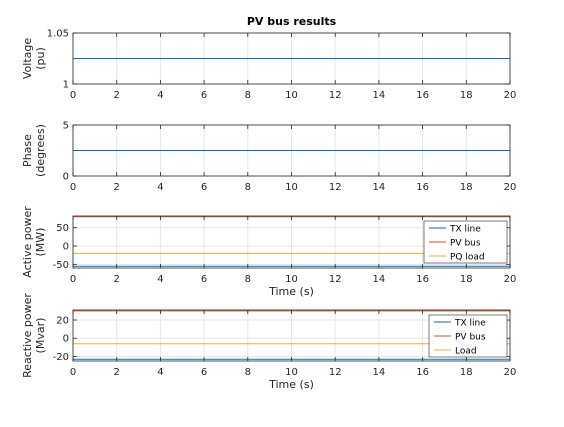 This screenshot has width=564, height=427. I want to click on y-tick-label: 5, so click(66, 126).